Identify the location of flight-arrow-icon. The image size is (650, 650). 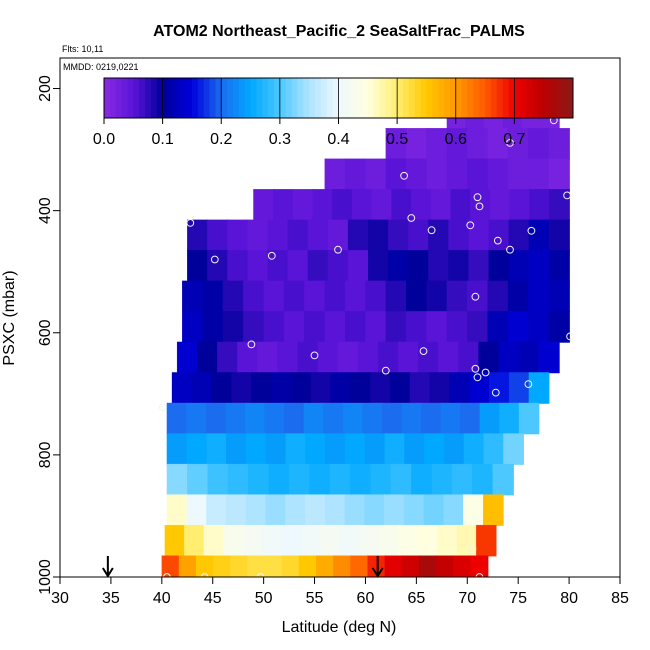
(108, 567).